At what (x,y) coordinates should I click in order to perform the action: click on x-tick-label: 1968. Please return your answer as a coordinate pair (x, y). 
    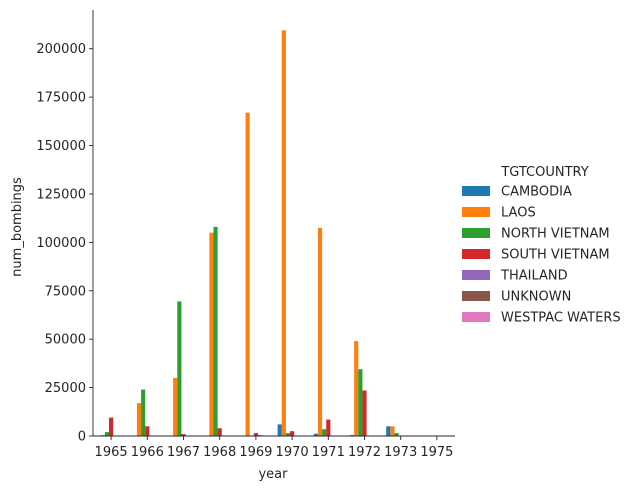
    Looking at the image, I should click on (219, 452).